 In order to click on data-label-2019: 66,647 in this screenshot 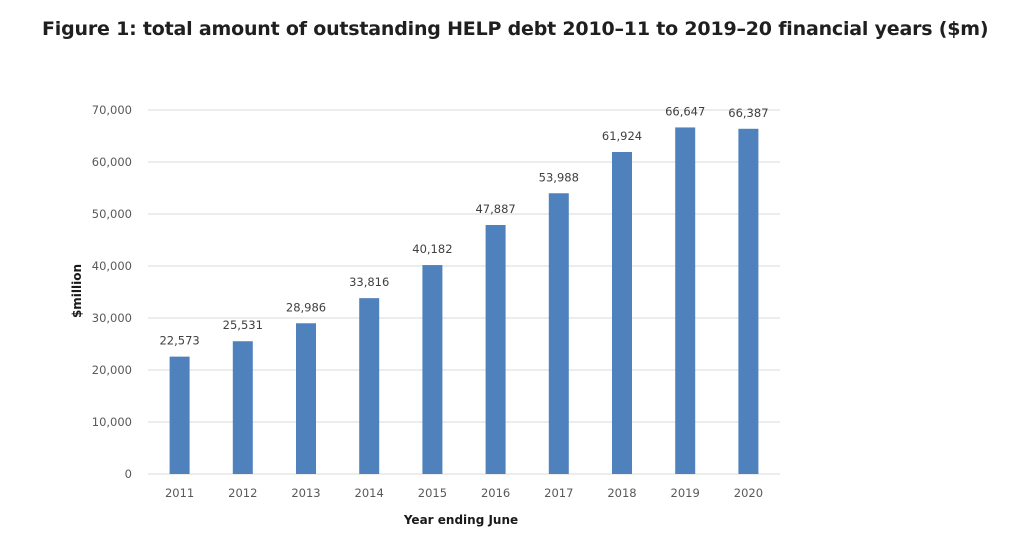, I will do `click(685, 111)`.